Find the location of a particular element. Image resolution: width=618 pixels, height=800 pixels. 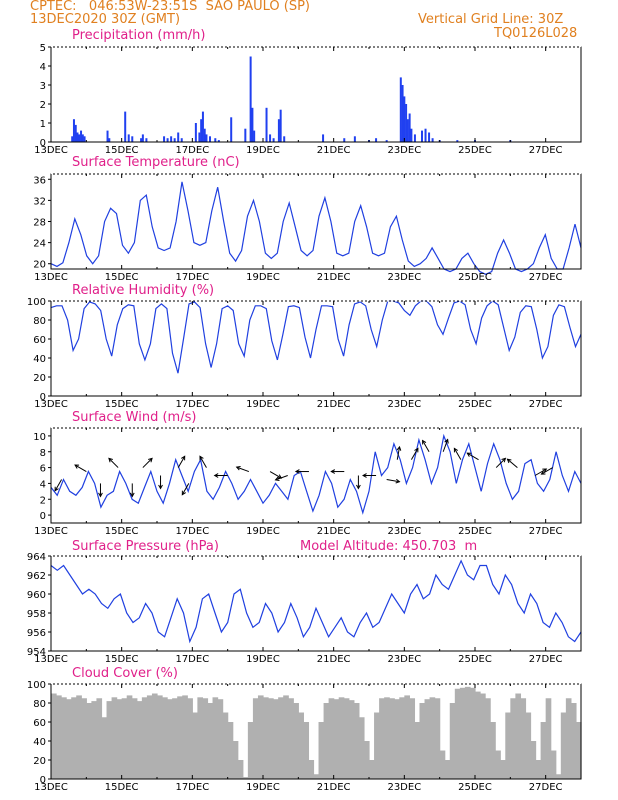

temp-x-tick-label: 21DEC is located at coordinates (334, 277).